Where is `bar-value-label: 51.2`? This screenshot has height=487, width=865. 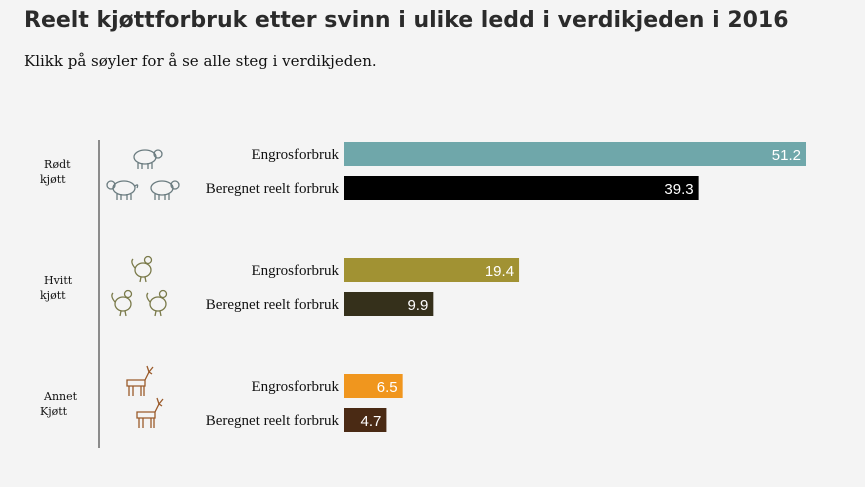
bar-value-label: 51.2 is located at coordinates (786, 155).